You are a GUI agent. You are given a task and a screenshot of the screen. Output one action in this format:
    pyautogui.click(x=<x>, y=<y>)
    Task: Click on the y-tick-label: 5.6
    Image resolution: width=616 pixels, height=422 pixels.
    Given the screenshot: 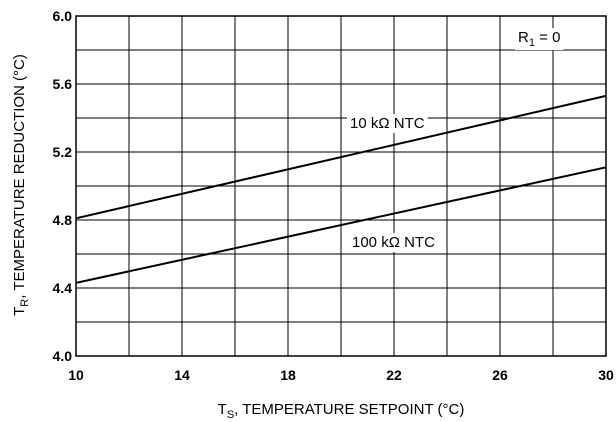 What is the action you would take?
    pyautogui.click(x=63, y=84)
    